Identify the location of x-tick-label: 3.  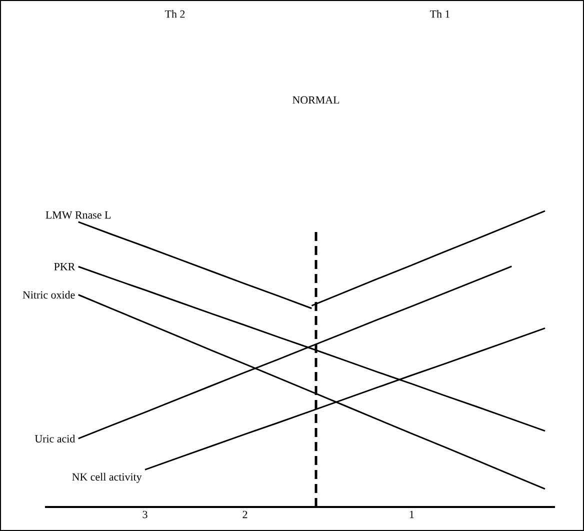
(145, 514).